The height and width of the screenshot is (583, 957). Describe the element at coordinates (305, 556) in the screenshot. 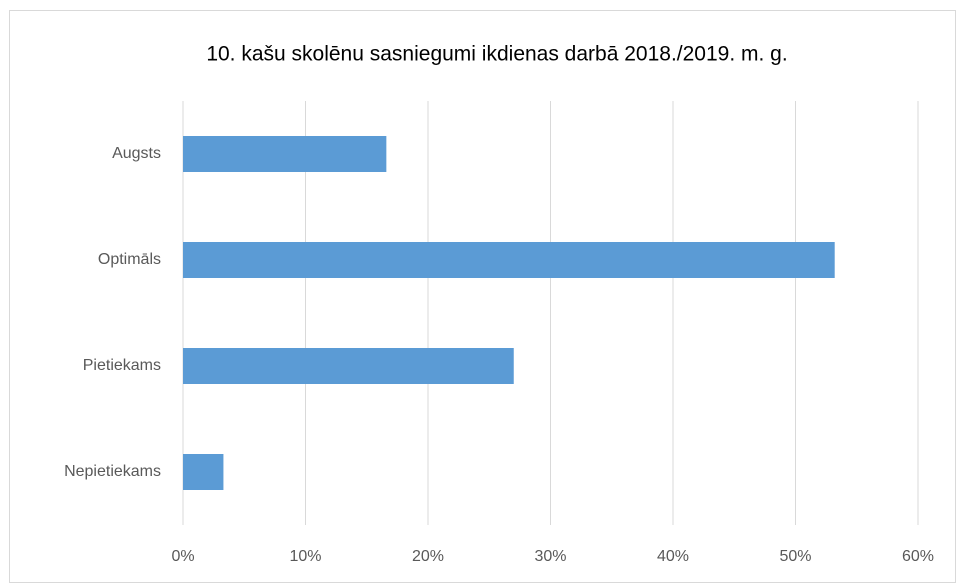

I see `x-tick-label: 10%` at that location.